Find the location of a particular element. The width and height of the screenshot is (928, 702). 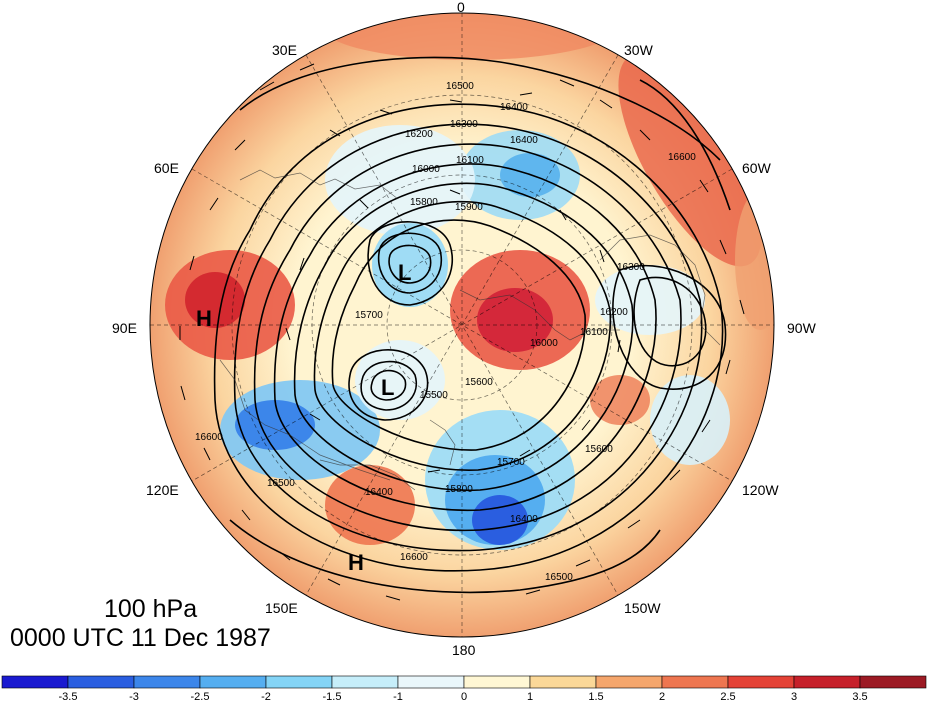

colorbar-swatches is located at coordinates (464, 682).